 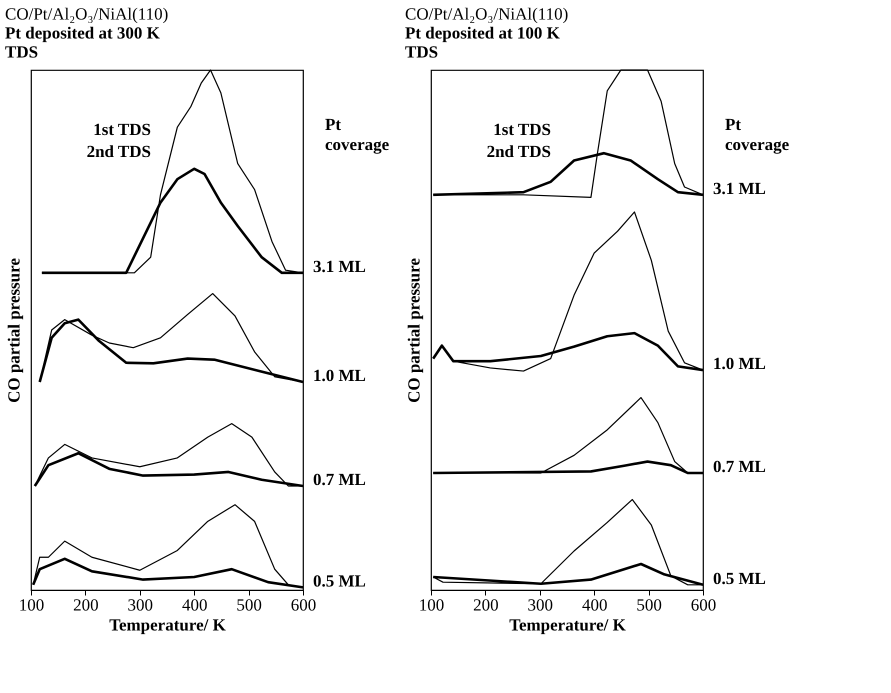 I want to click on chart-subtitle: Pt deposited at 100 K TDS, so click(x=483, y=42).